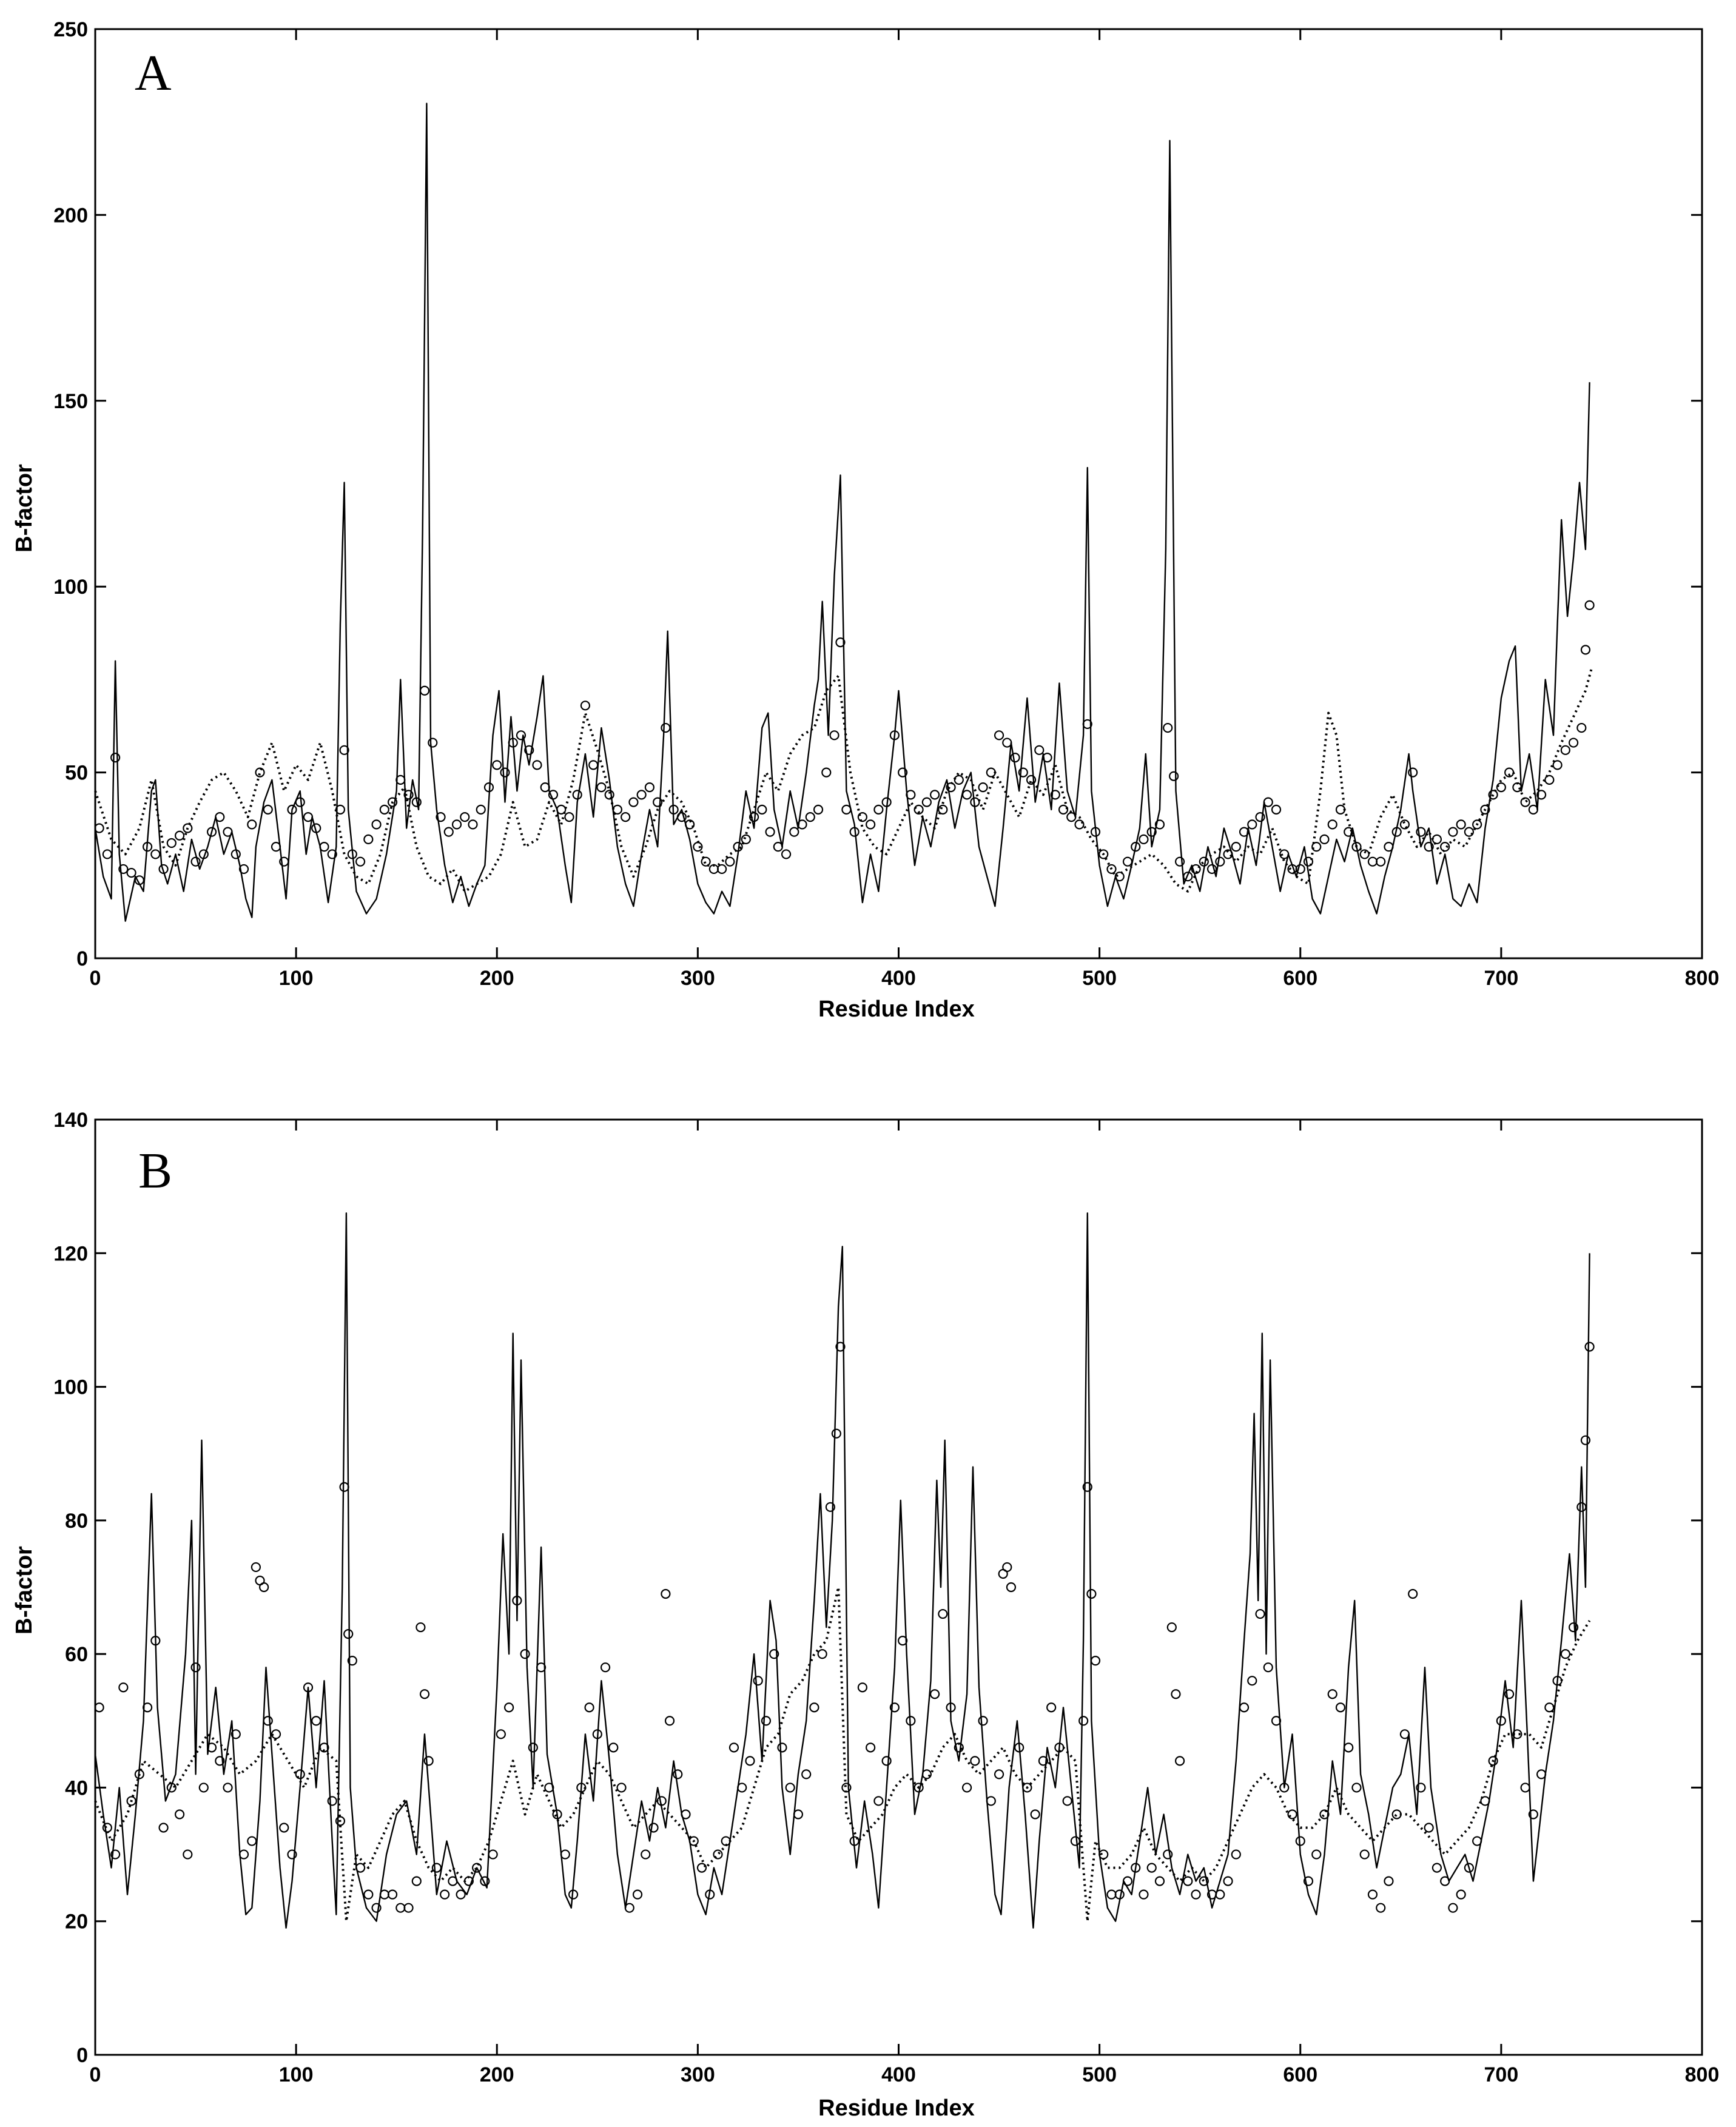 The width and height of the screenshot is (1736, 2127). What do you see at coordinates (70, 588) in the screenshot?
I see `panel-a-y-tick-label: 100` at bounding box center [70, 588].